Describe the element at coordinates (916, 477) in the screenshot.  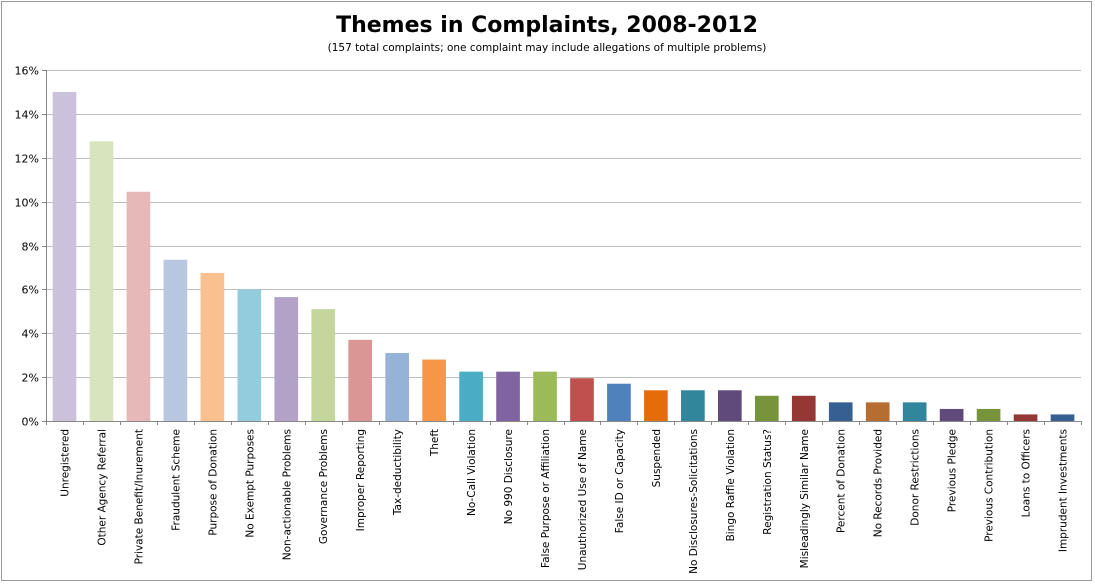
I see `x-tick-label: Donor Restrictions` at that location.